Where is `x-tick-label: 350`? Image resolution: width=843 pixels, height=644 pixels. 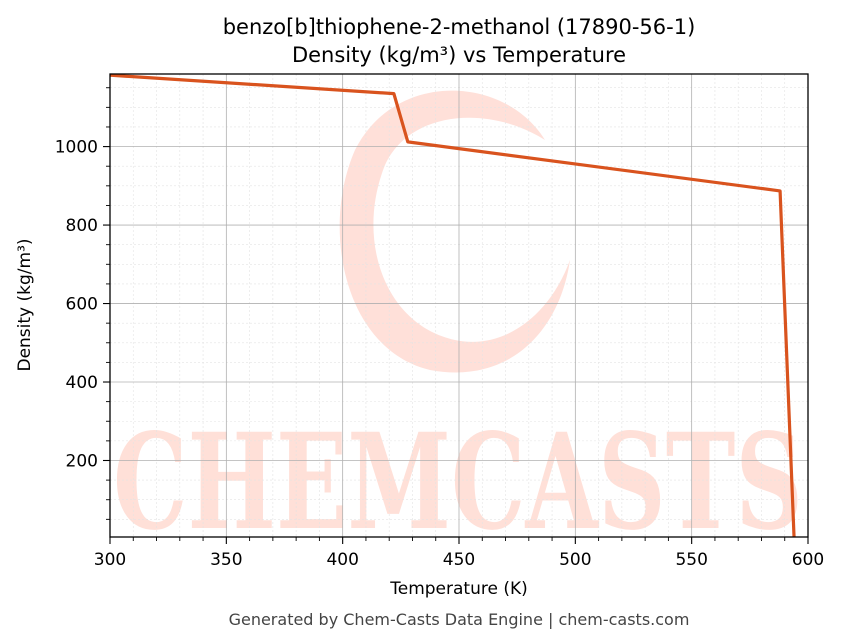
x-tick-label: 350 is located at coordinates (226, 560).